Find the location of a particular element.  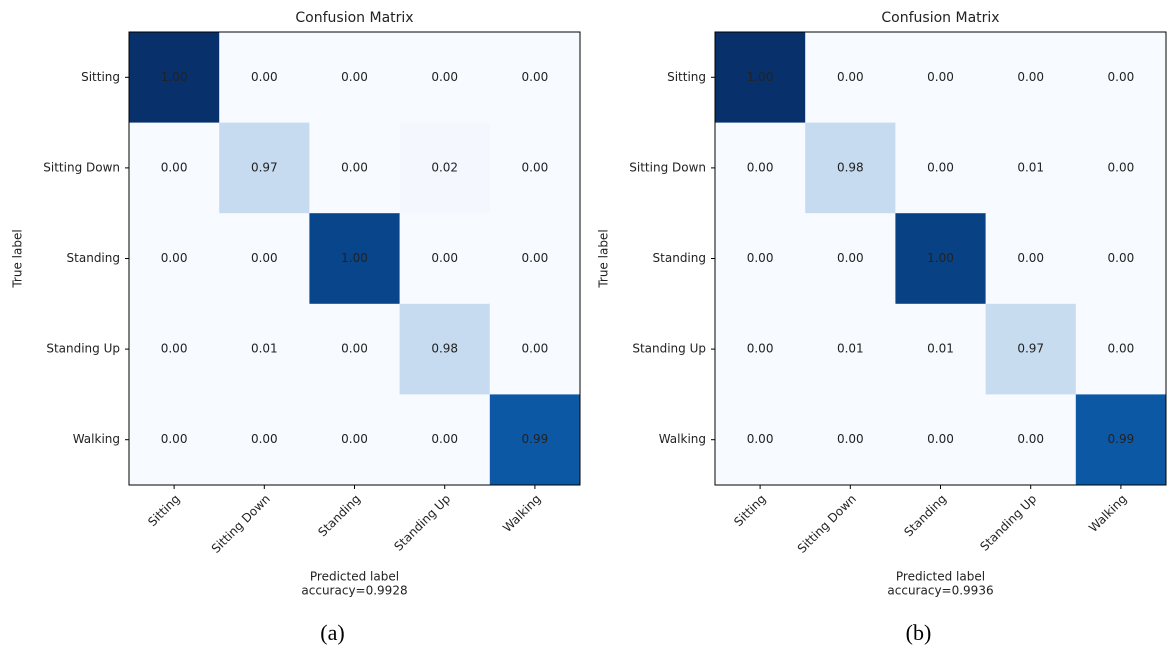

chart-title: Confusion Matrix is located at coordinates (940, 18).